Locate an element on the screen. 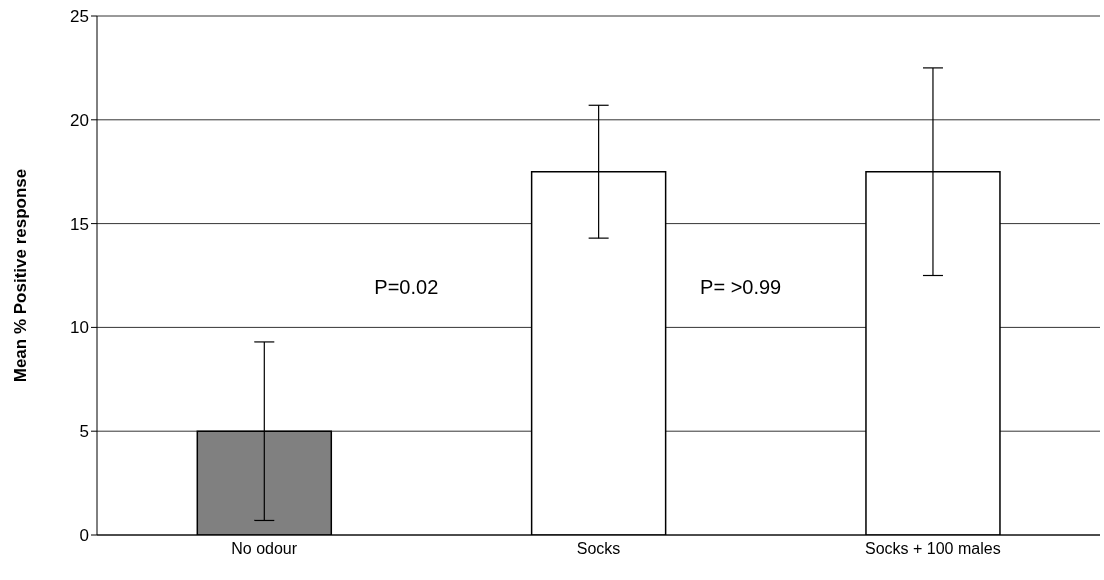 The height and width of the screenshot is (580, 1104). annotation: P= >0.99 is located at coordinates (741, 287).